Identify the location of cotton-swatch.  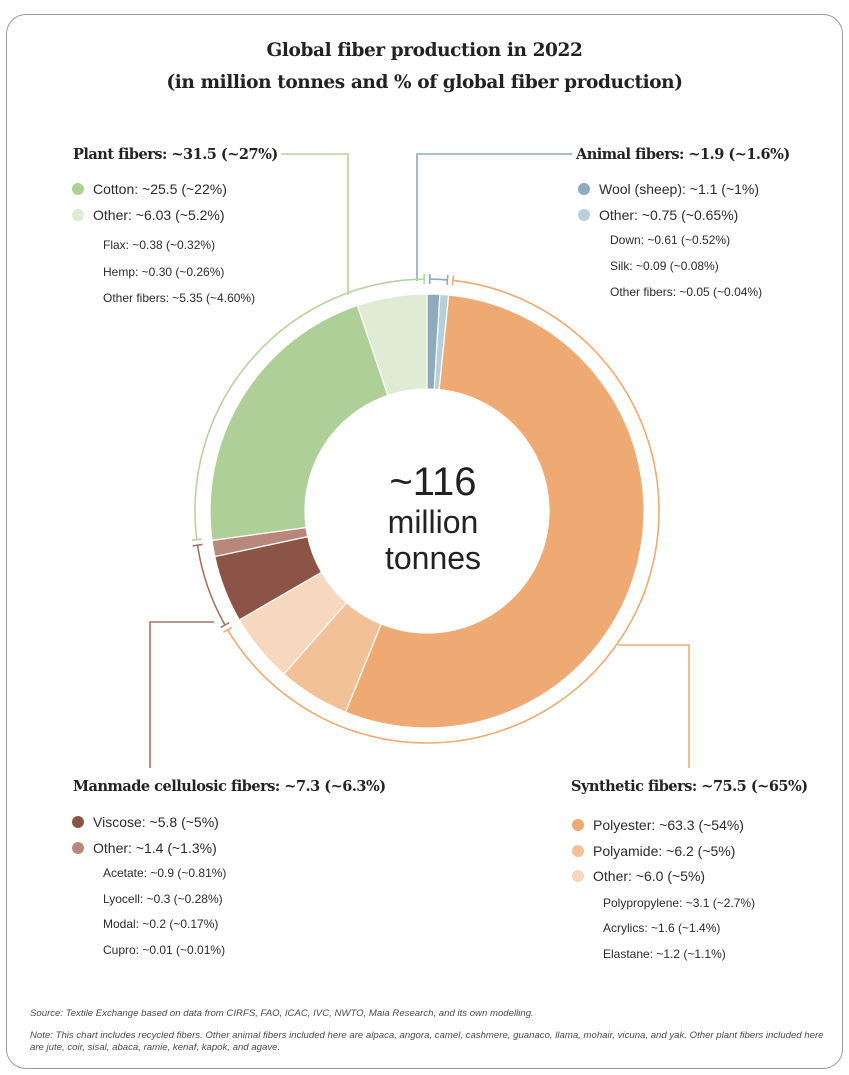
(78, 189).